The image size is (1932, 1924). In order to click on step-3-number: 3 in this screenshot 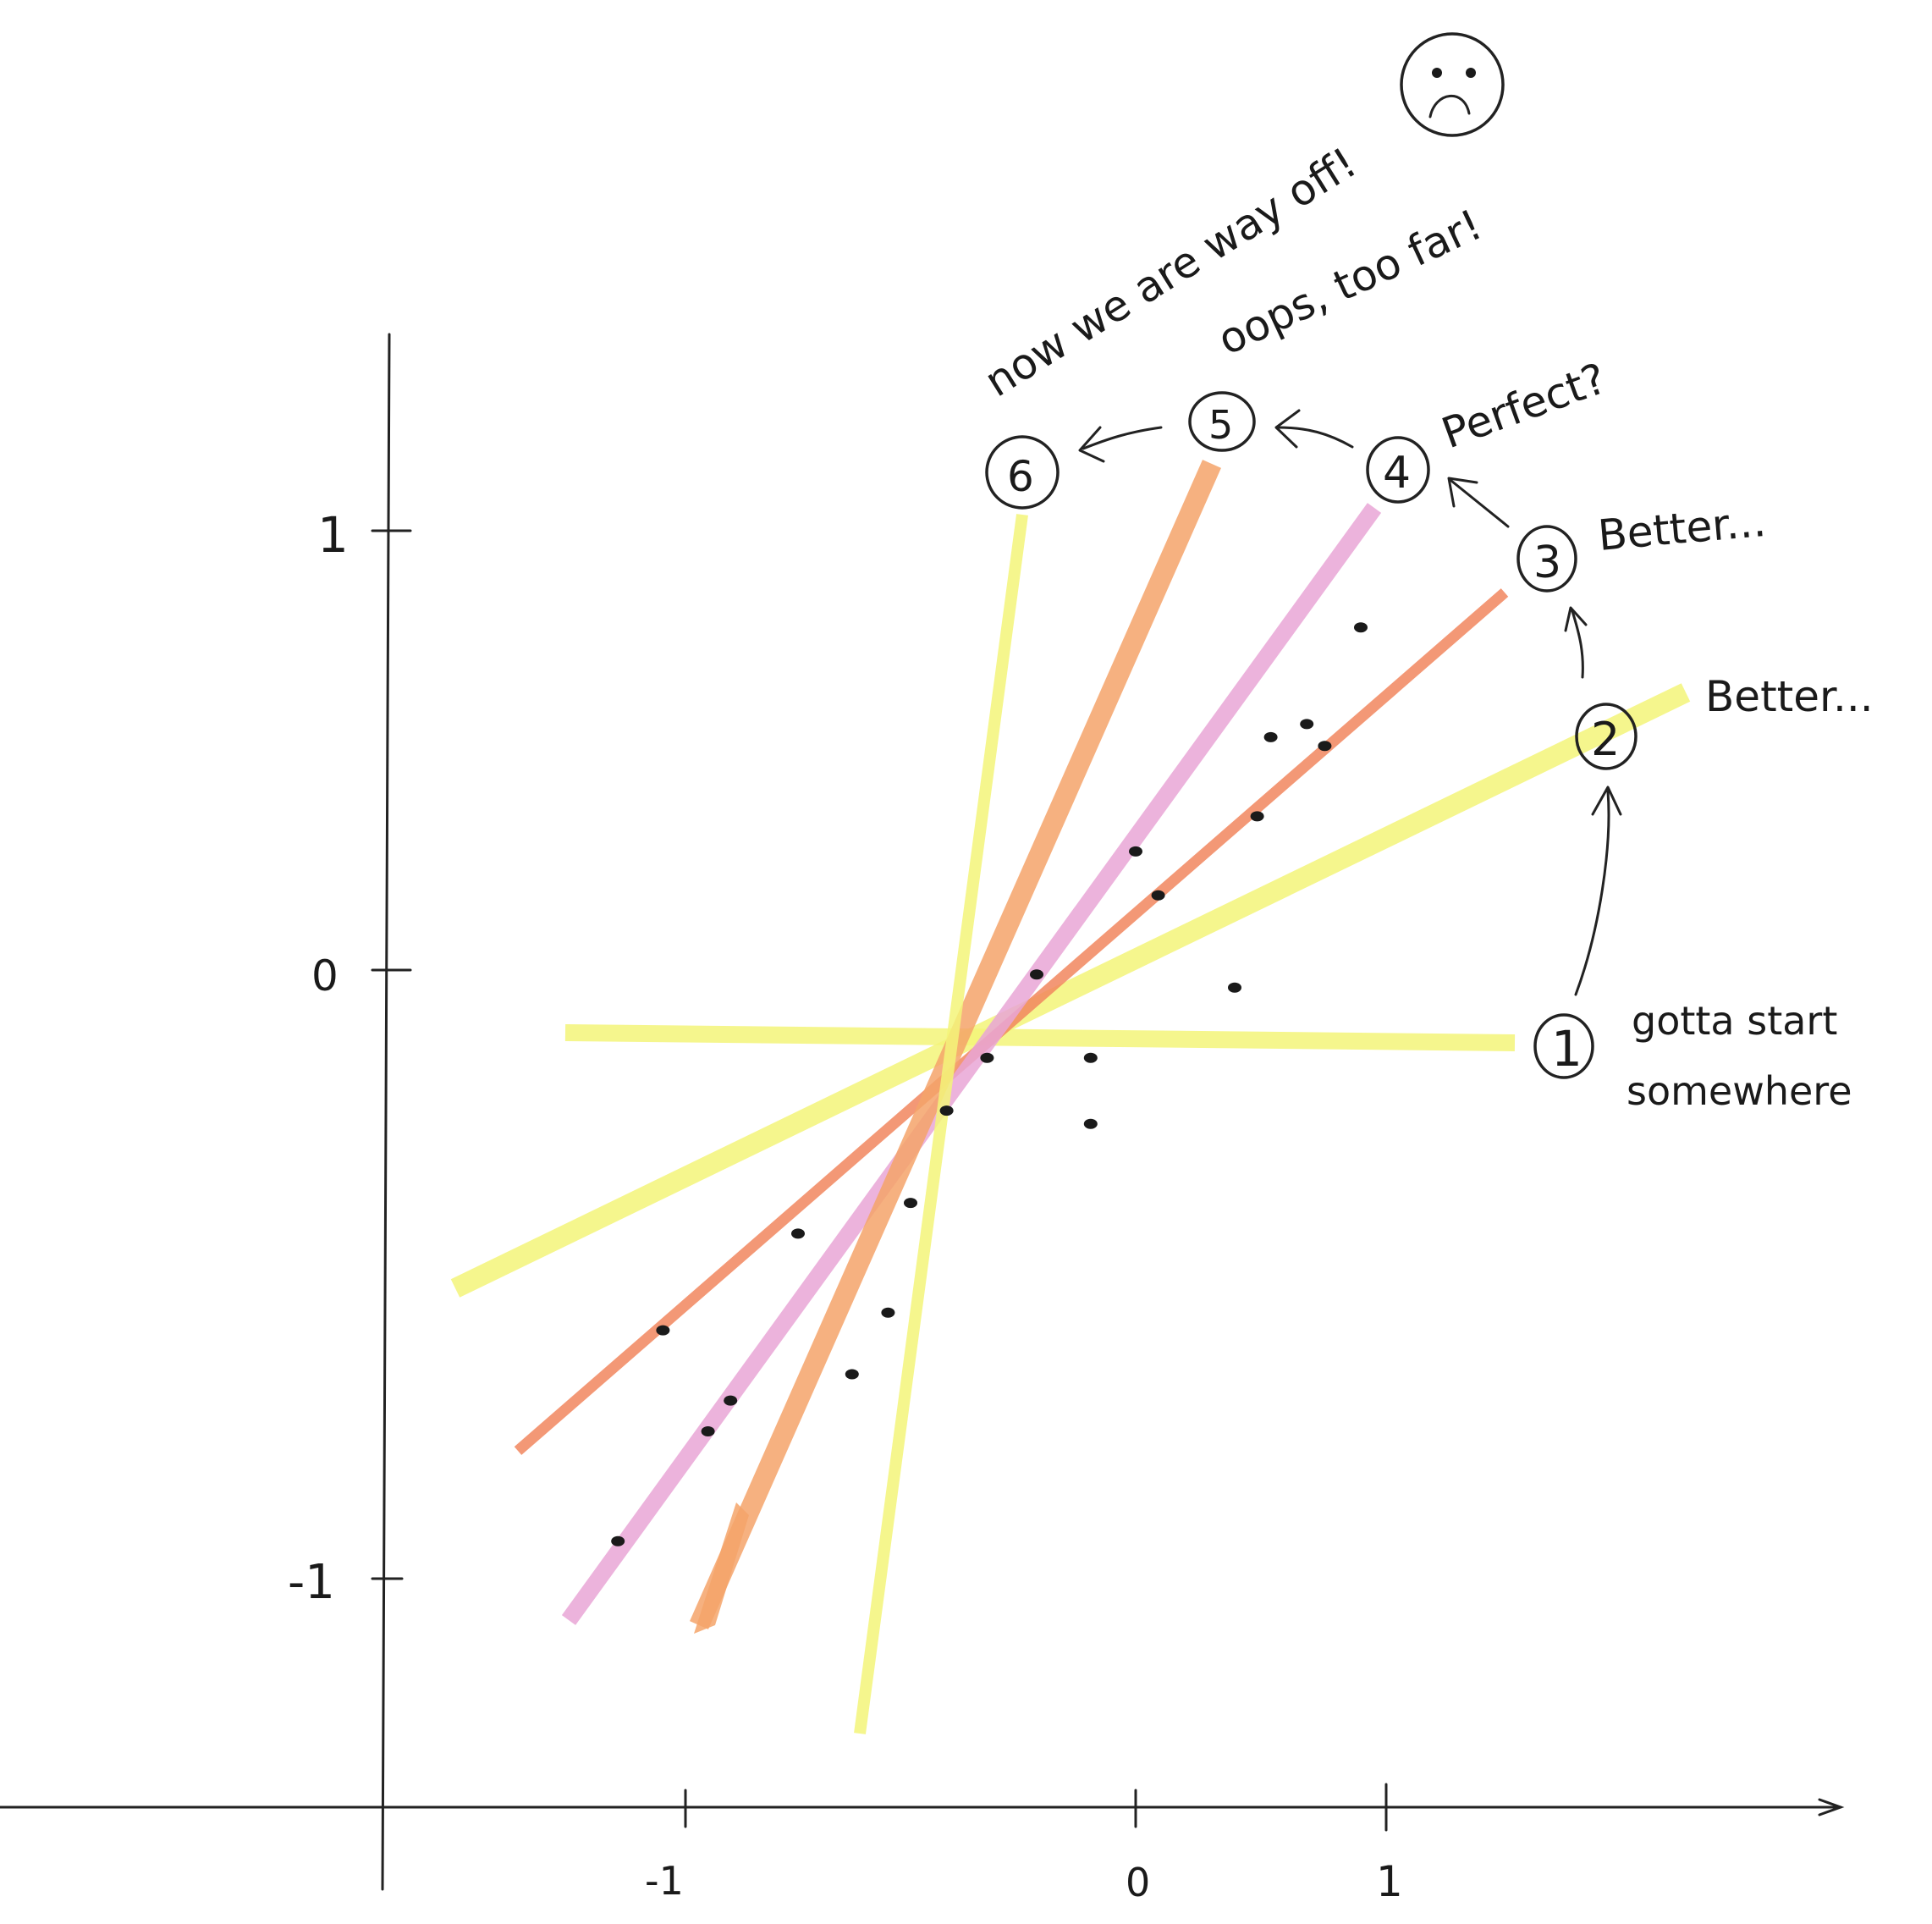, I will do `click(1547, 563)`.